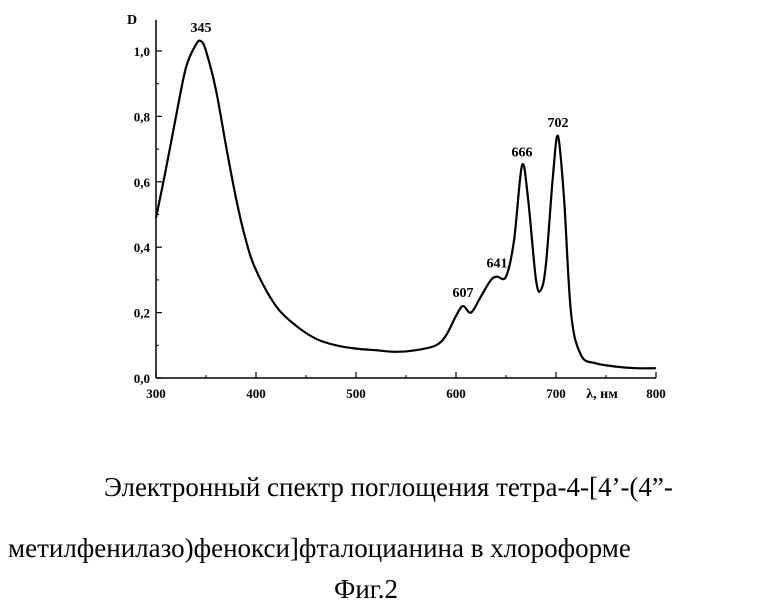 The image size is (780, 613). I want to click on peak-label: 702, so click(558, 123).